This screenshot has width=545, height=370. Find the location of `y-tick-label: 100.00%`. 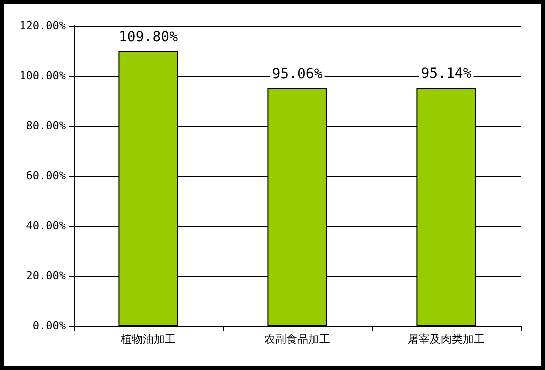

y-tick-label: 100.00% is located at coordinates (43, 76).